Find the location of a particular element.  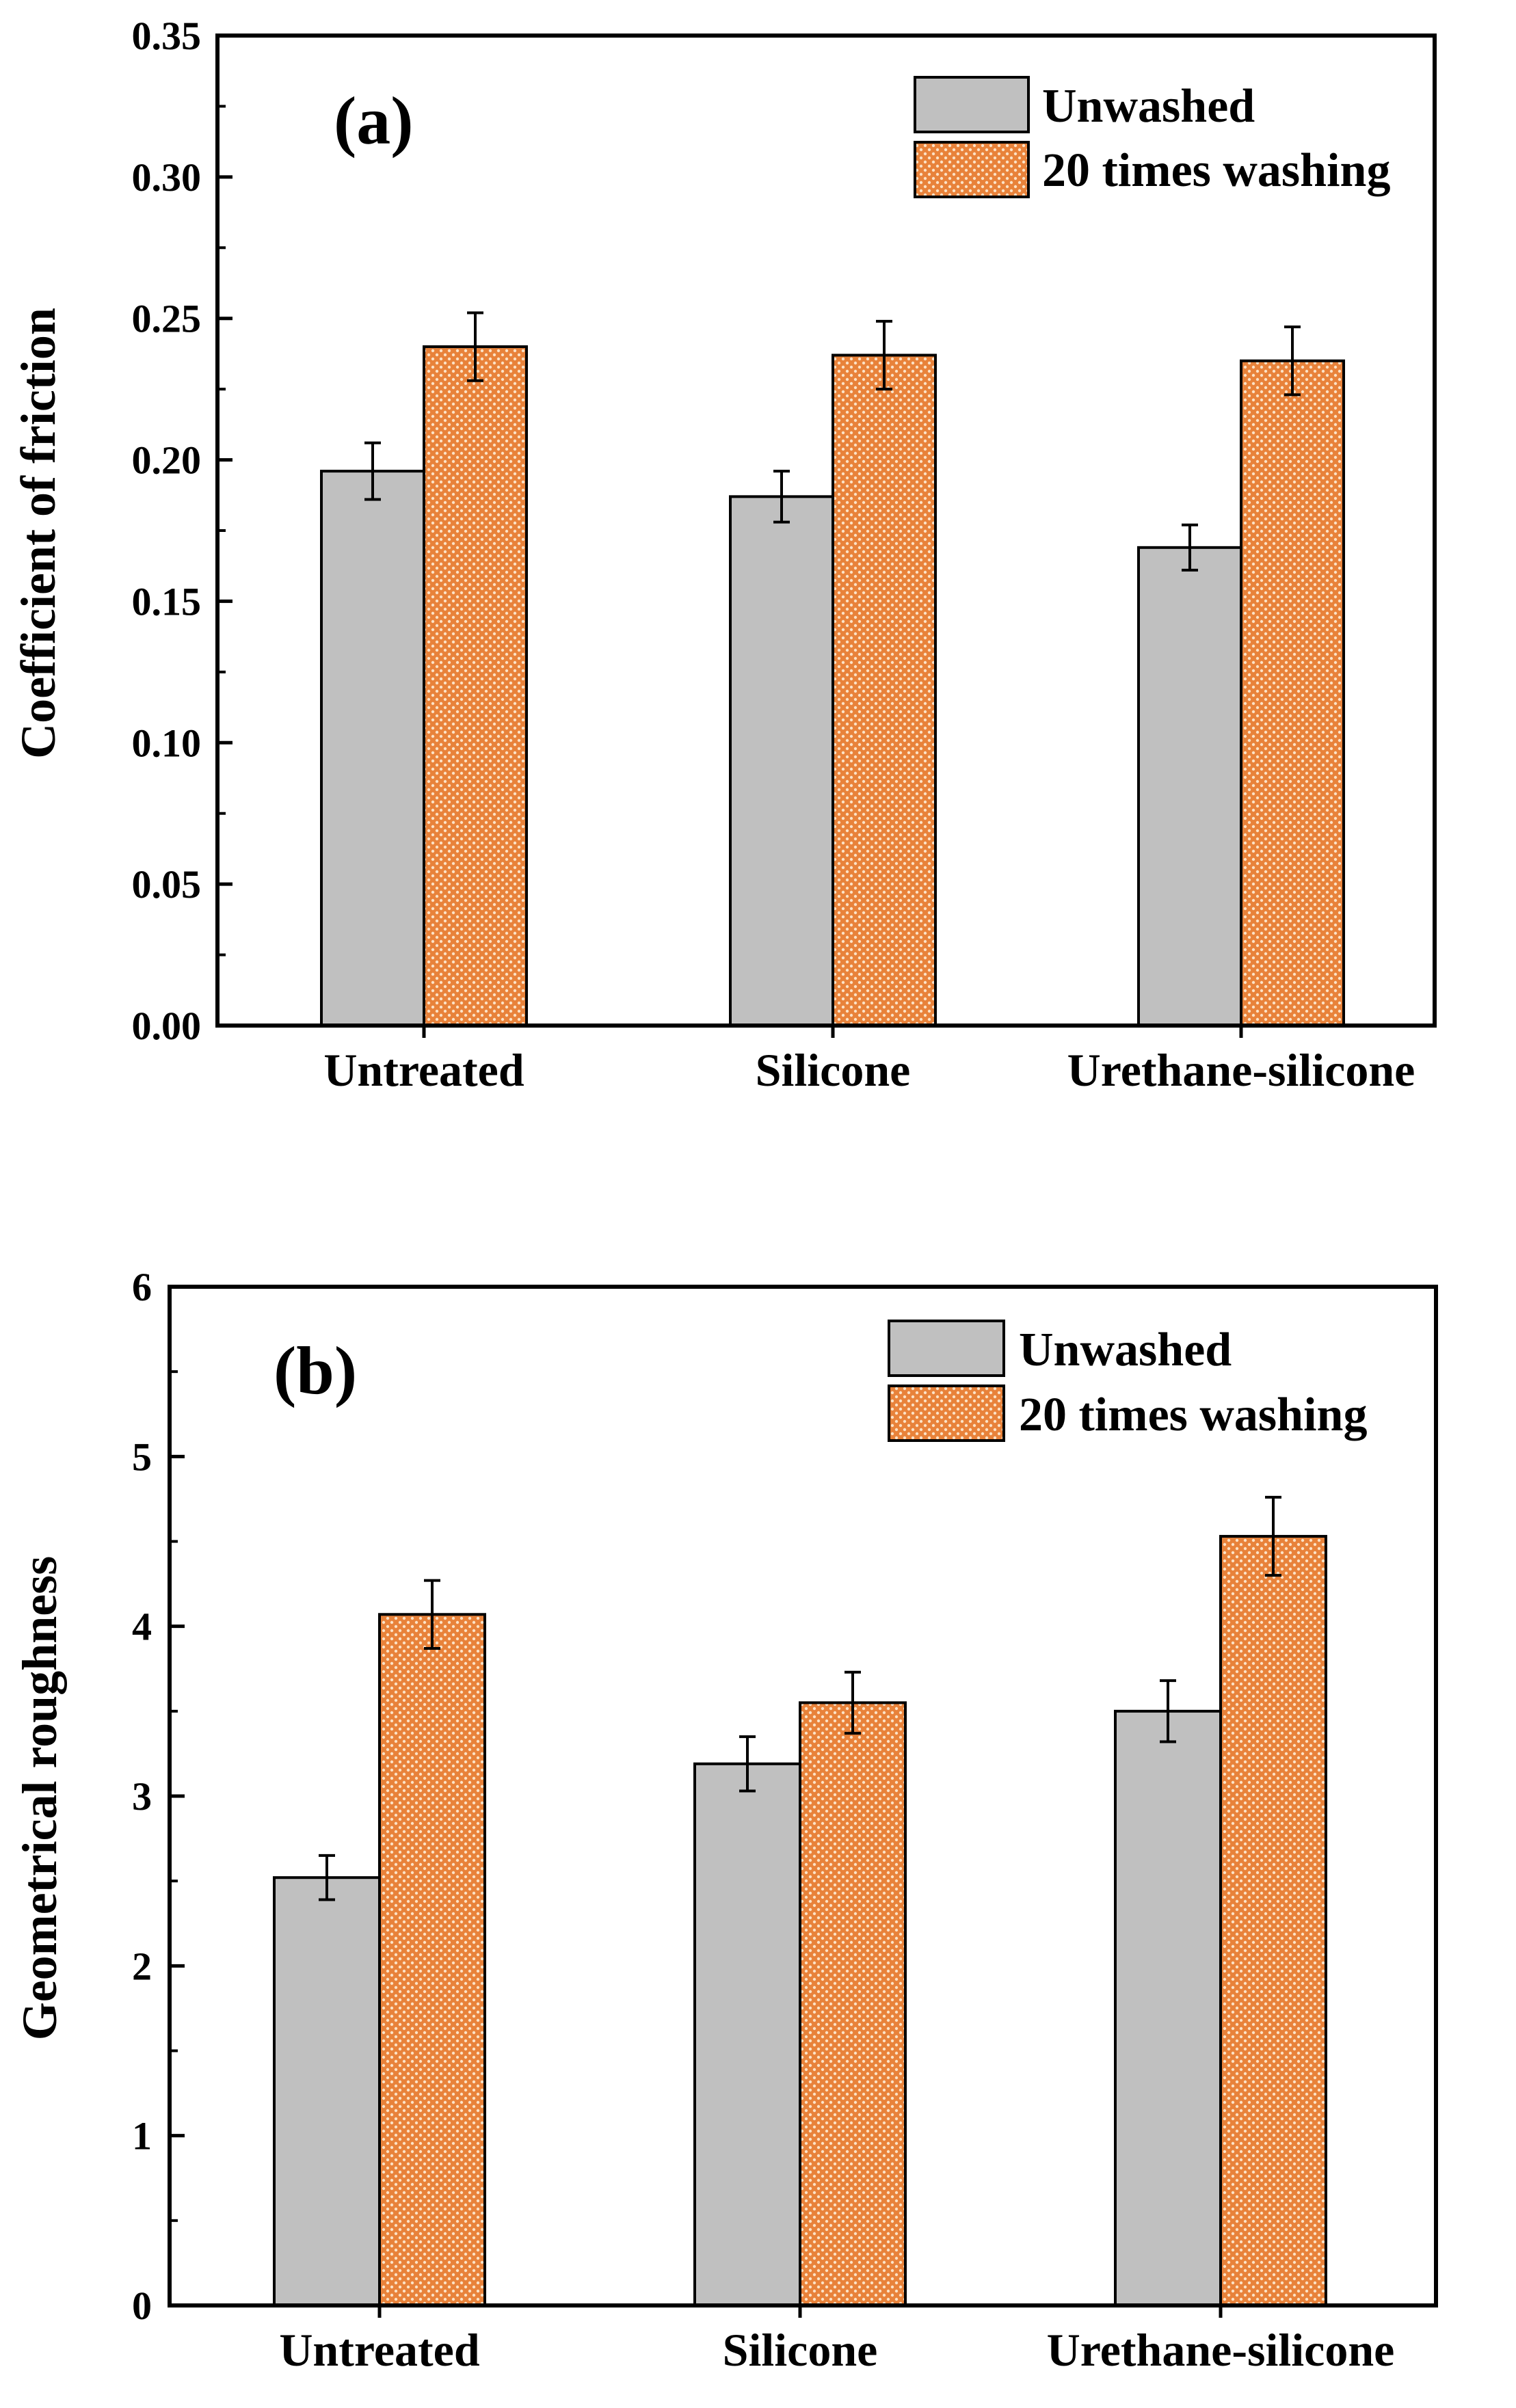

panel-b-y-tick-label: 0 is located at coordinates (142, 2306).